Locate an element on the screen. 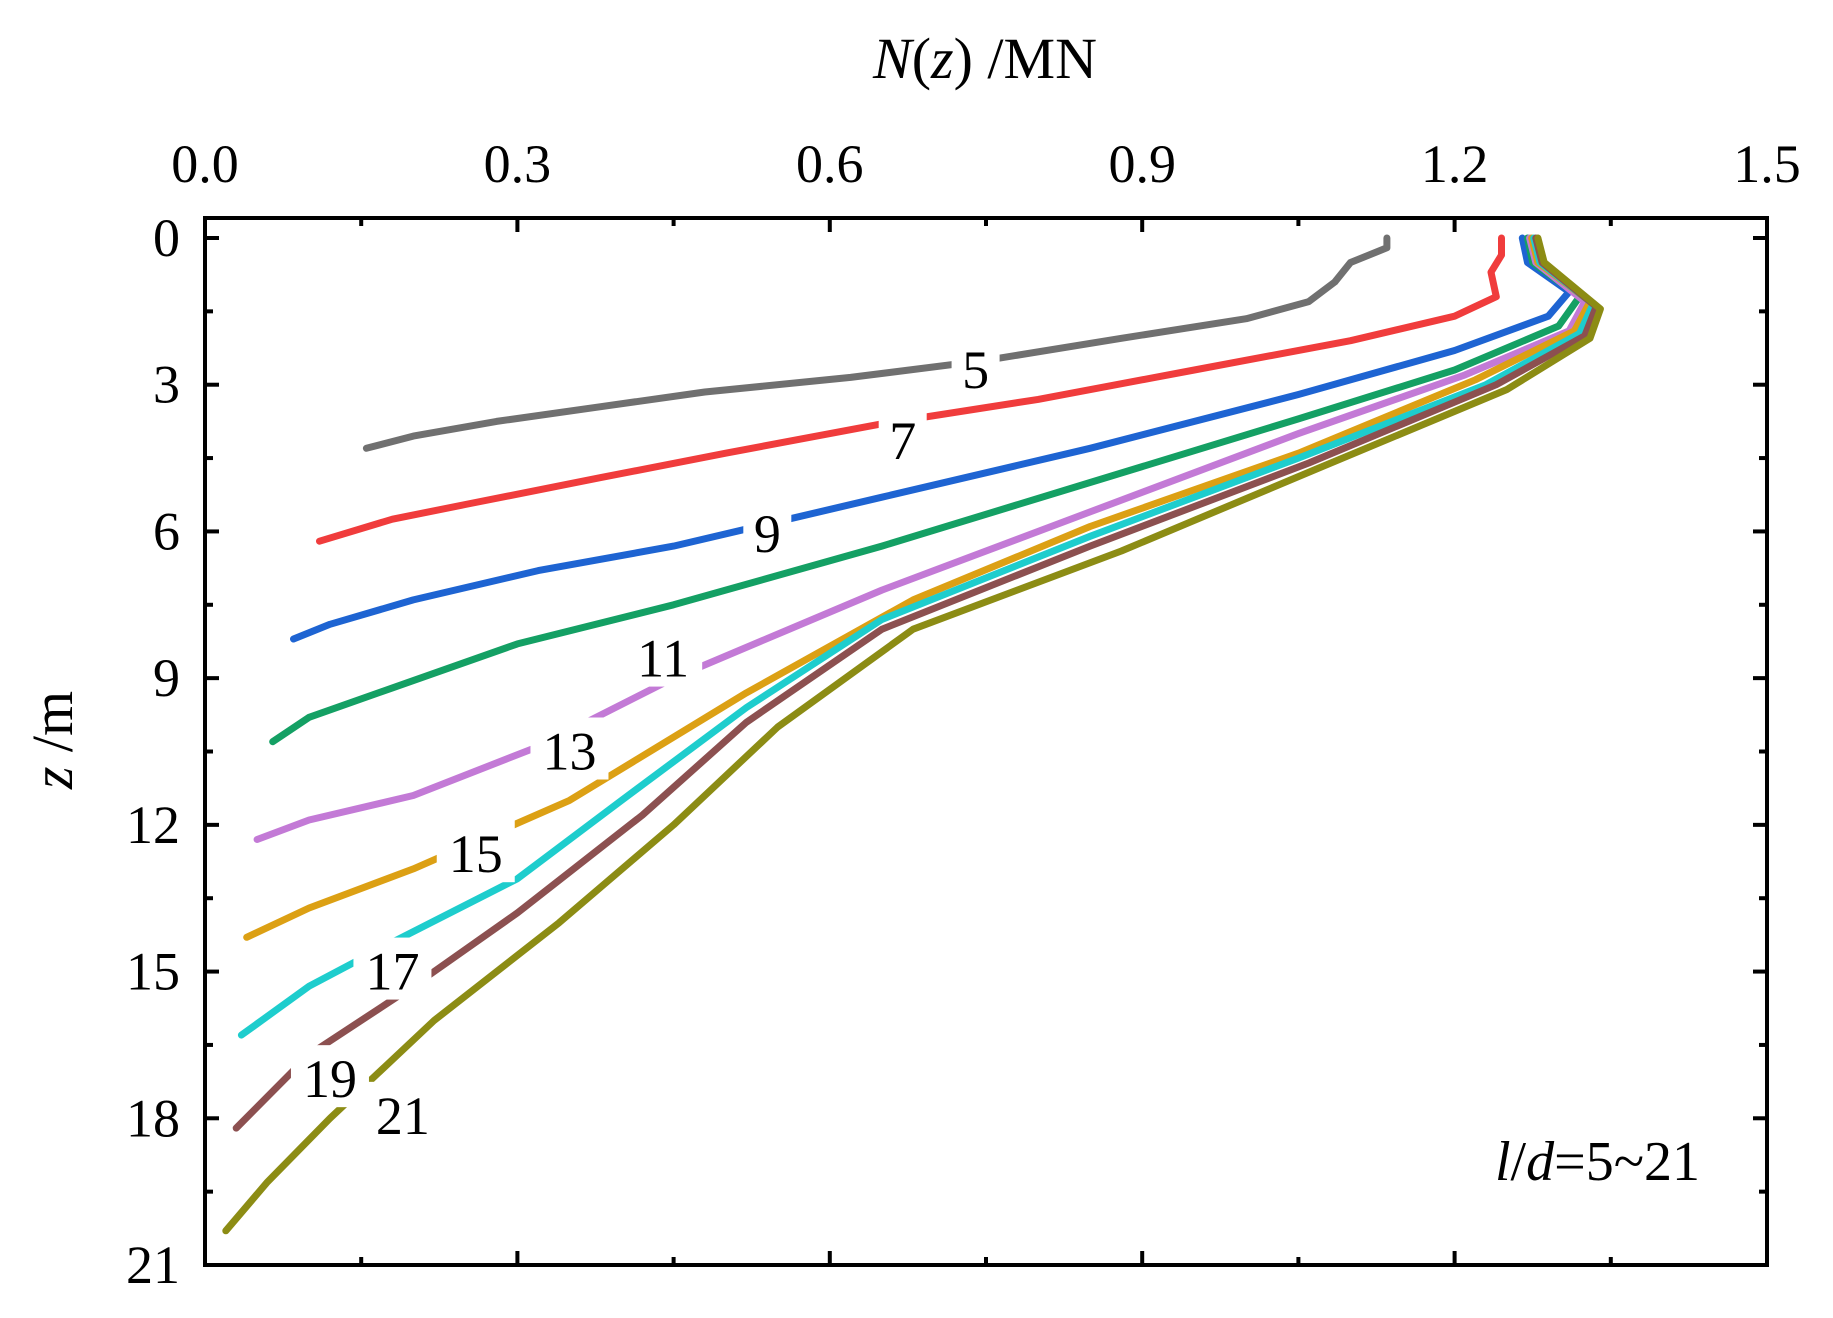 The height and width of the screenshot is (1318, 1833). curve-label-7: 7 is located at coordinates (902, 441).